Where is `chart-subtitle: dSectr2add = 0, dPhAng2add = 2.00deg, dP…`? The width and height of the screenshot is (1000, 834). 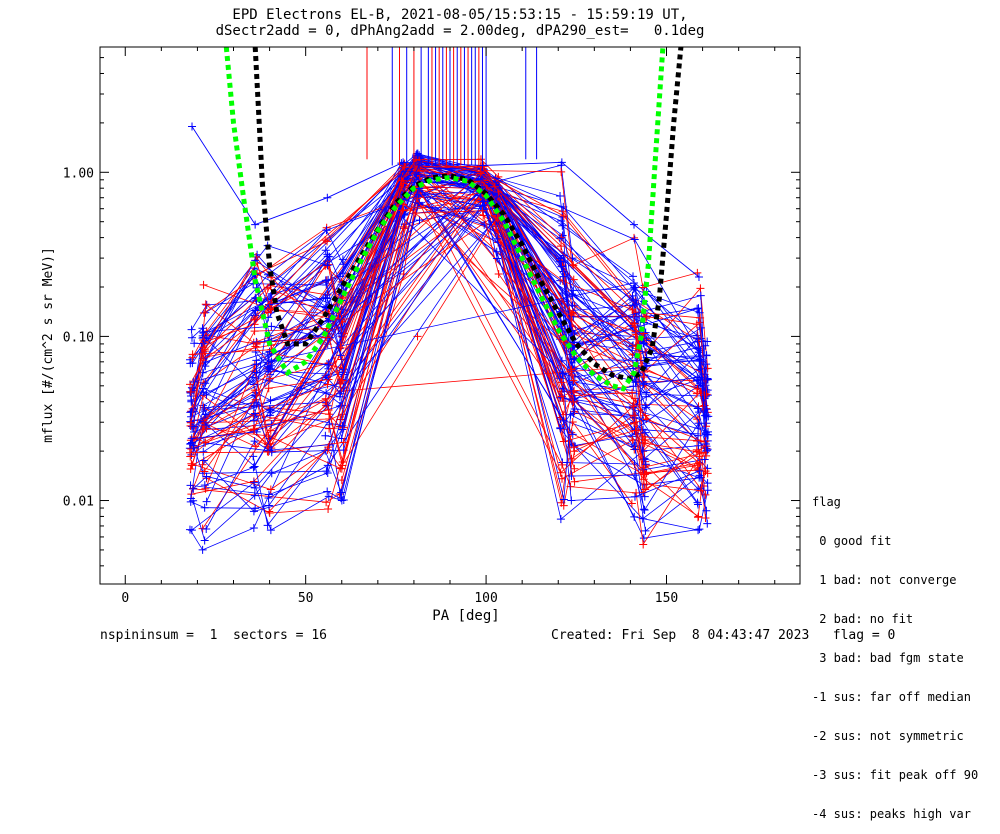
chart-subtitle: dSectr2add = 0, dPhAng2add = 2.00deg, dP… is located at coordinates (460, 31).